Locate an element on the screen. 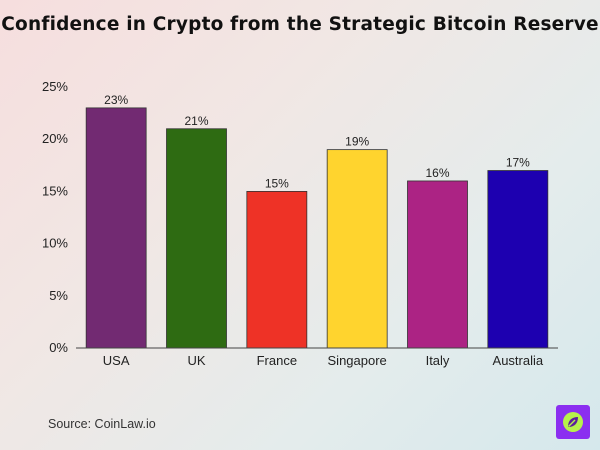 The image size is (600, 450). y-tick-label: 0% is located at coordinates (58, 347).